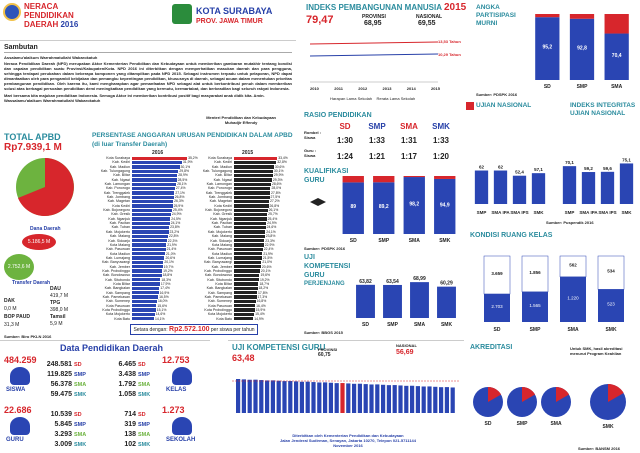 This screenshot has width=640, height=453. I want to click on persentase-value-2015: 26,8%, so click(274, 205).